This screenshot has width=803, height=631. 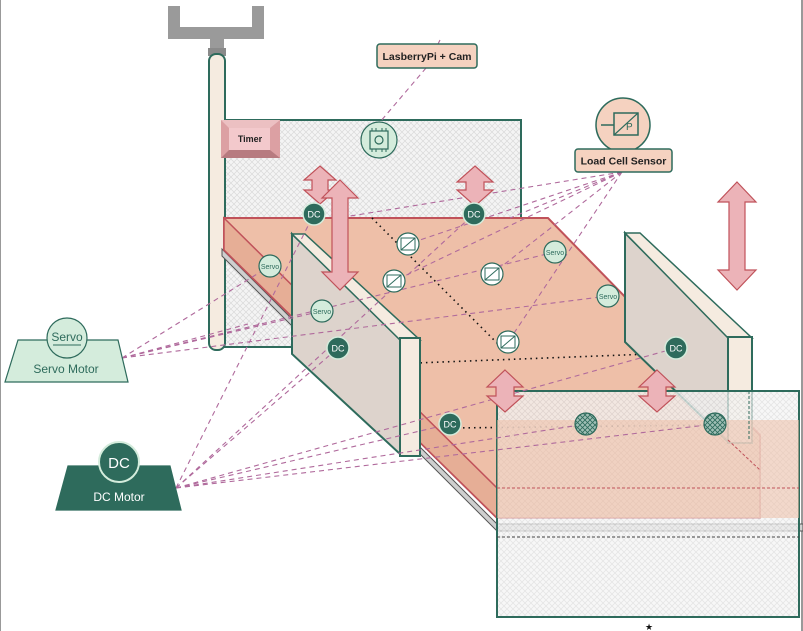 I want to click on timer-box: Timer, so click(x=250, y=139).